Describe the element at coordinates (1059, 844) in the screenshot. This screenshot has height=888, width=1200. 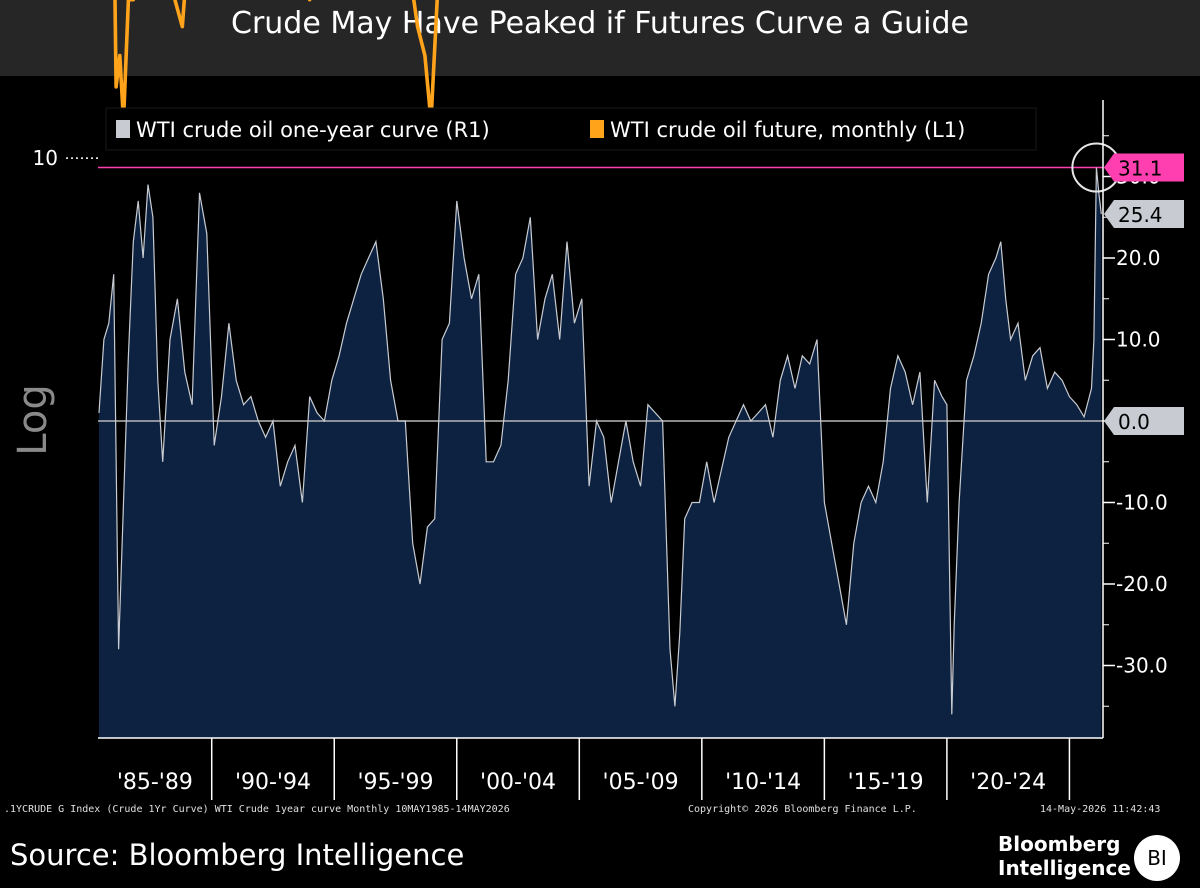
I see `brand-line-1: Bloomberg` at that location.